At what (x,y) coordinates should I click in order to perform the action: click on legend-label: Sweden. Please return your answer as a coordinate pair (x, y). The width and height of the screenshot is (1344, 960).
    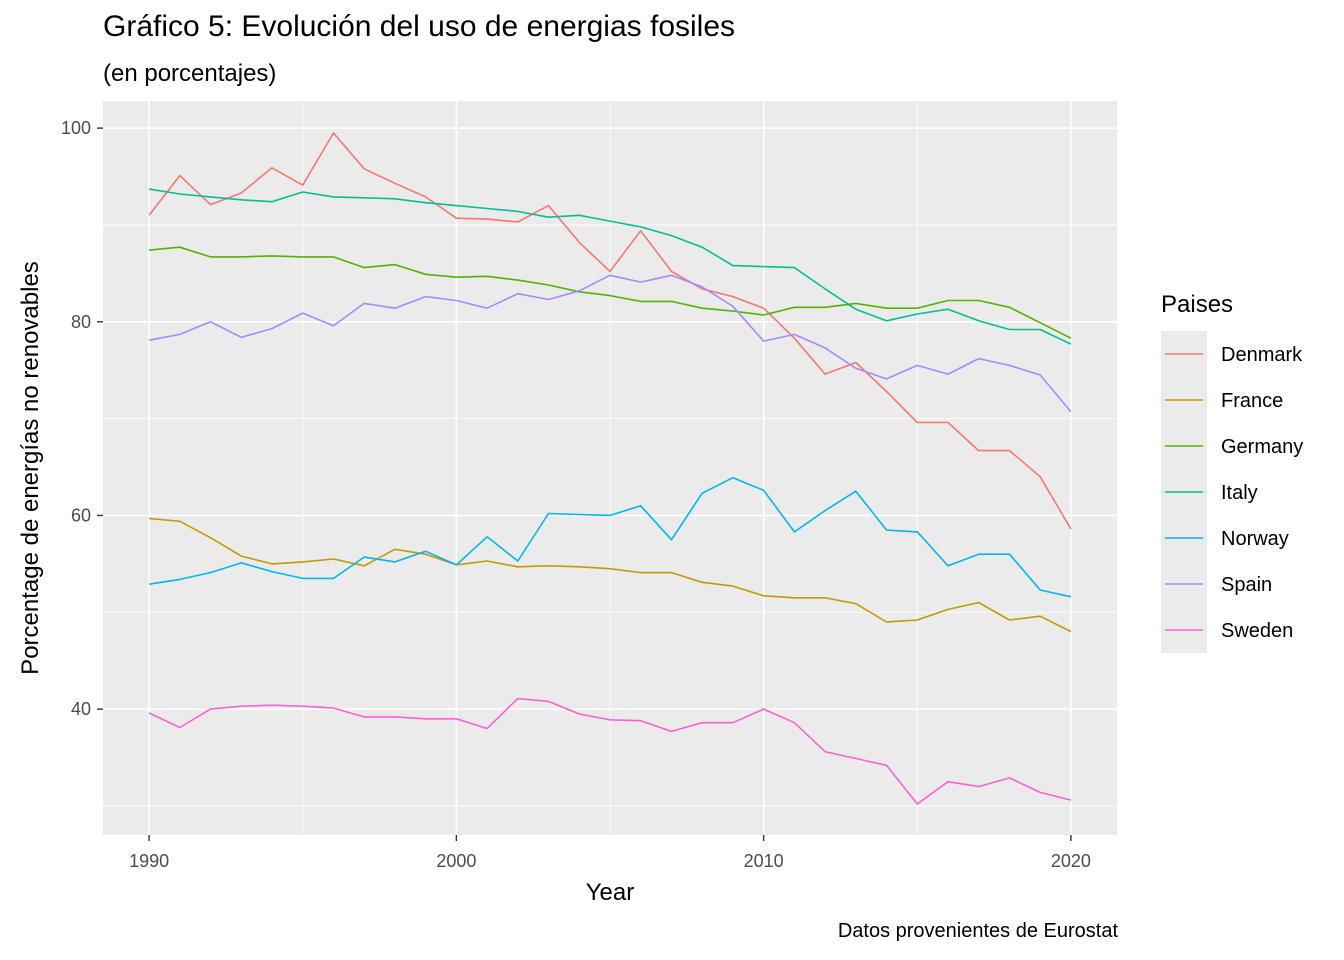
    Looking at the image, I should click on (1257, 631).